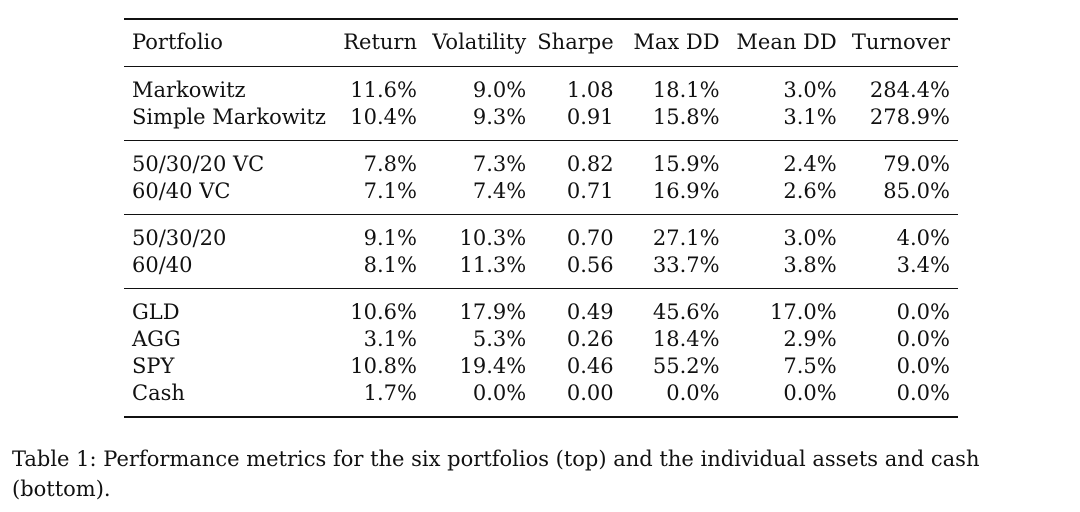 The image size is (1080, 512). What do you see at coordinates (383, 117) in the screenshot?
I see `cell-return: 10.4%` at bounding box center [383, 117].